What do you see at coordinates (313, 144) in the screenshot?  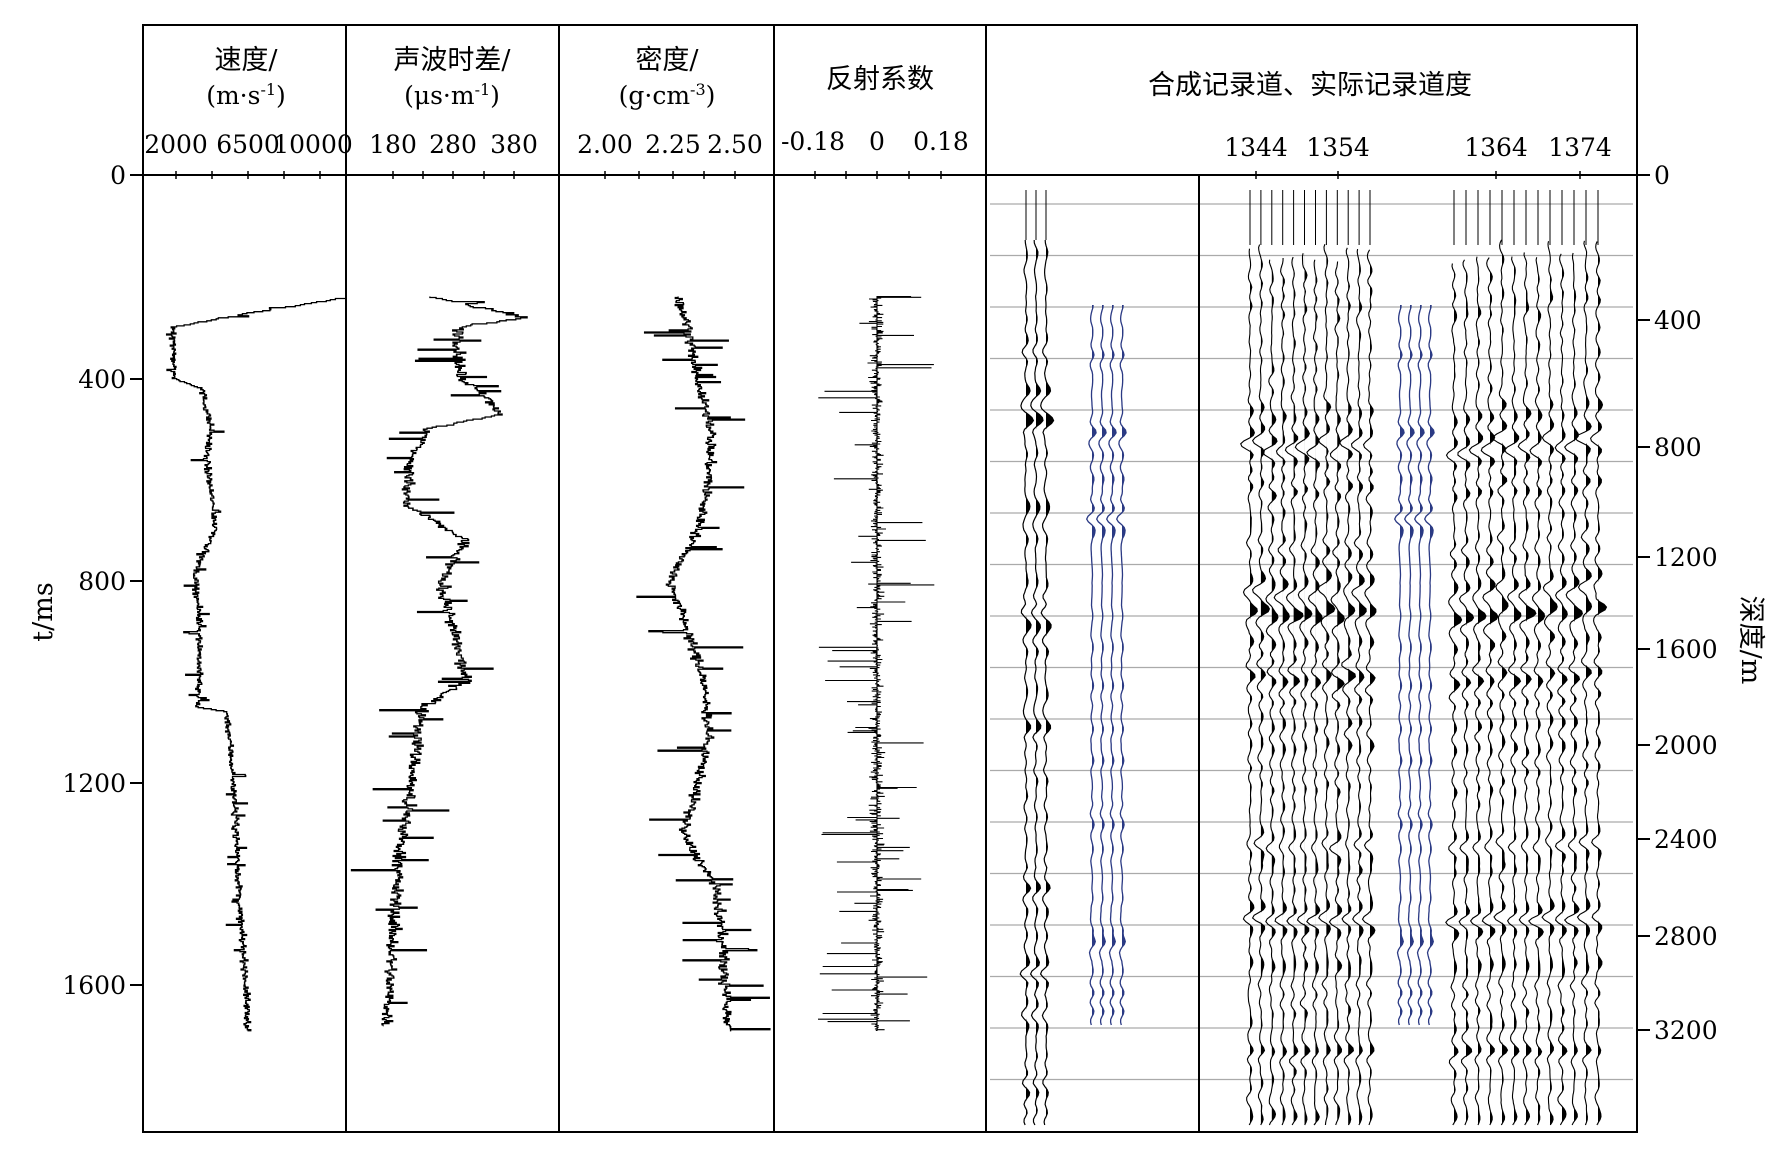 I see `velocity-tick-10000: 10000` at bounding box center [313, 144].